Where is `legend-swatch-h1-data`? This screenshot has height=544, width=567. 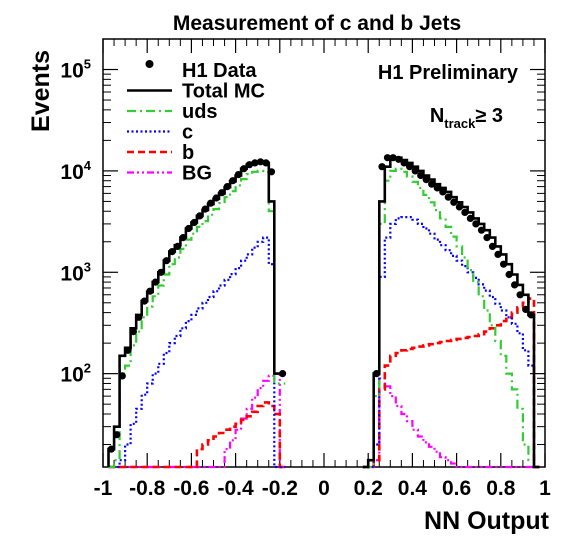
legend-swatch-h1-data is located at coordinates (149, 64).